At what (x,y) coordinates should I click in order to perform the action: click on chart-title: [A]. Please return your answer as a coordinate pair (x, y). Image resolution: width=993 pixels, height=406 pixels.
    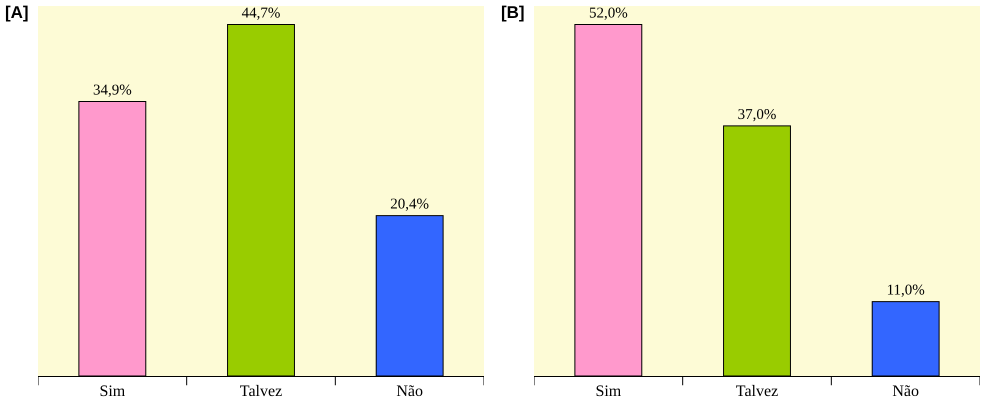
    Looking at the image, I should click on (16, 12).